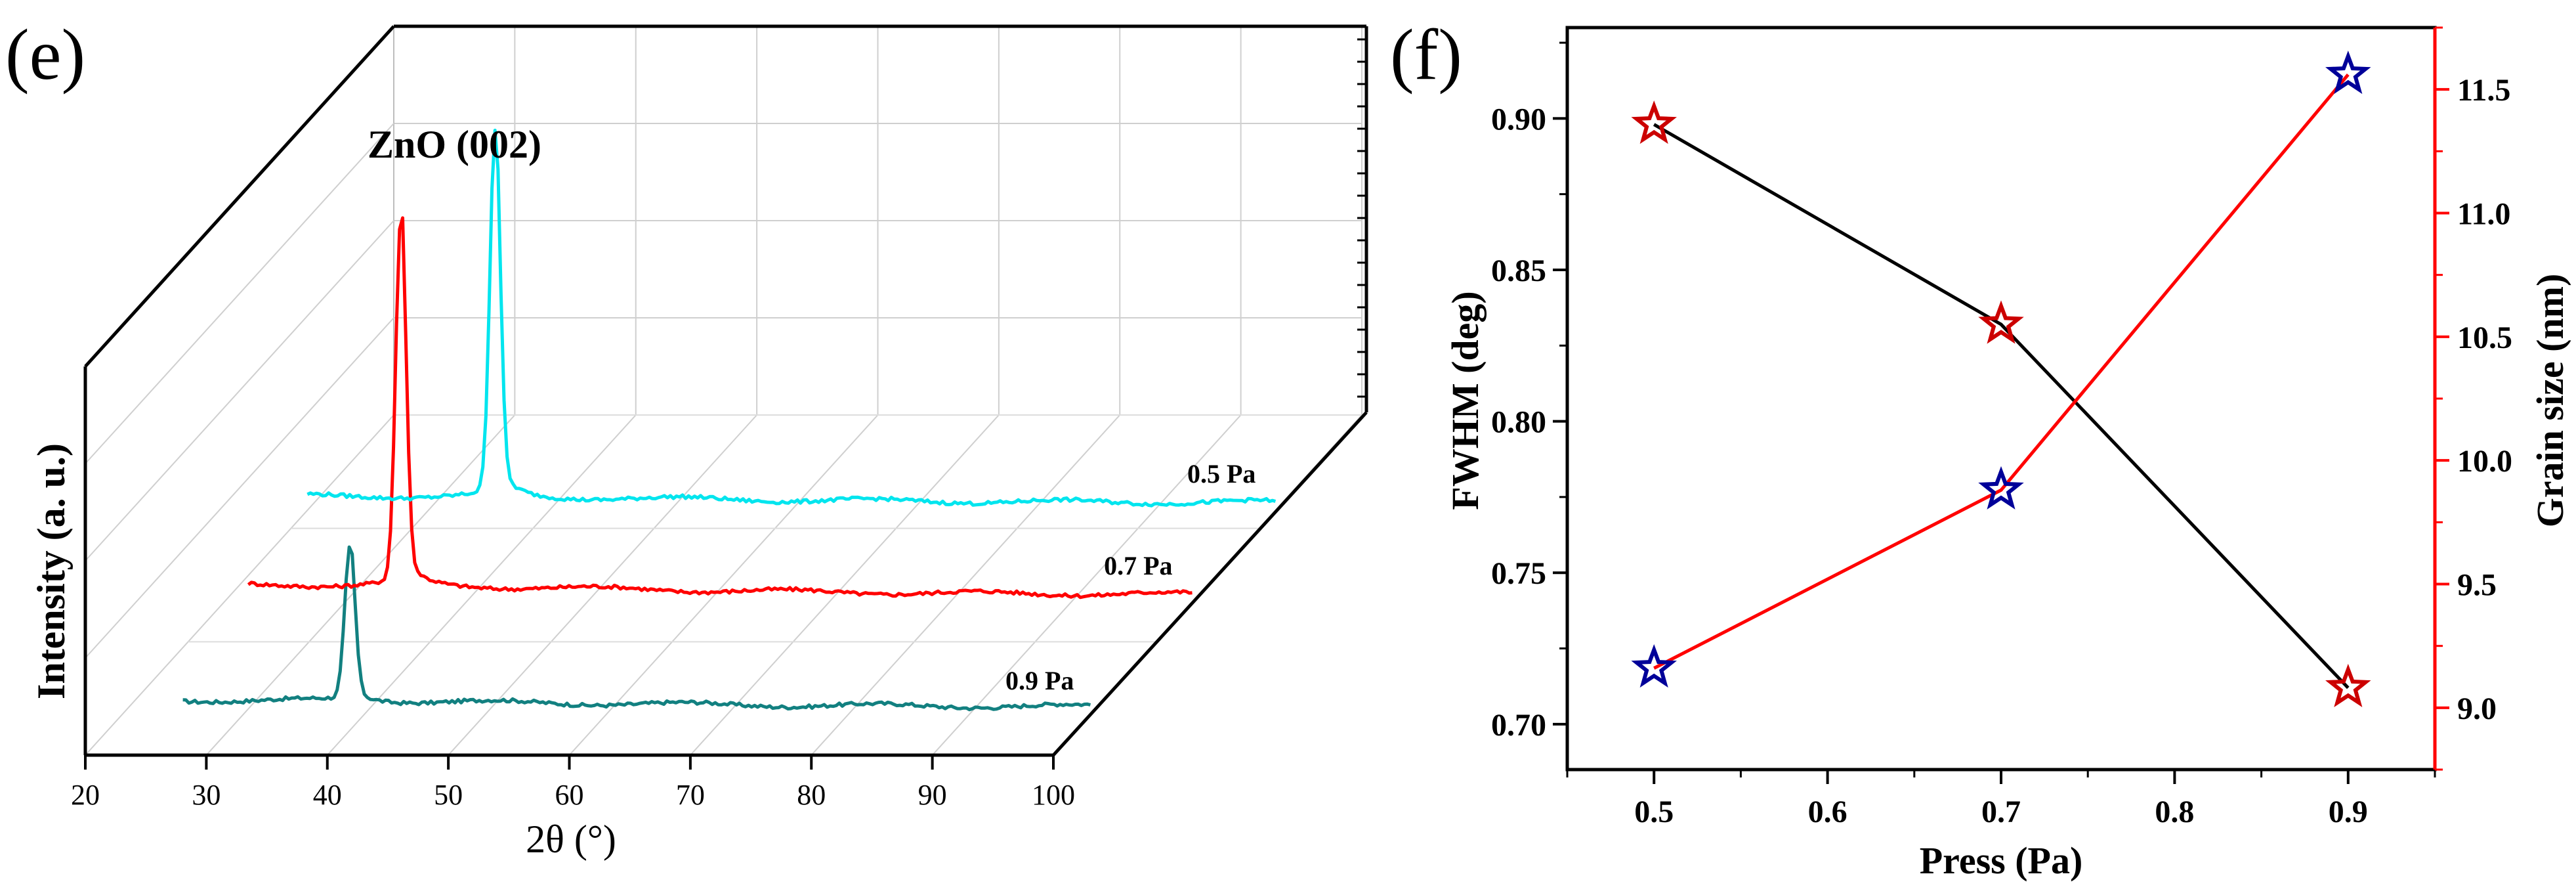 Image resolution: width=2576 pixels, height=895 pixels. What do you see at coordinates (1465, 400) in the screenshot?
I see `left-axis-title: FWHM (deg)` at bounding box center [1465, 400].